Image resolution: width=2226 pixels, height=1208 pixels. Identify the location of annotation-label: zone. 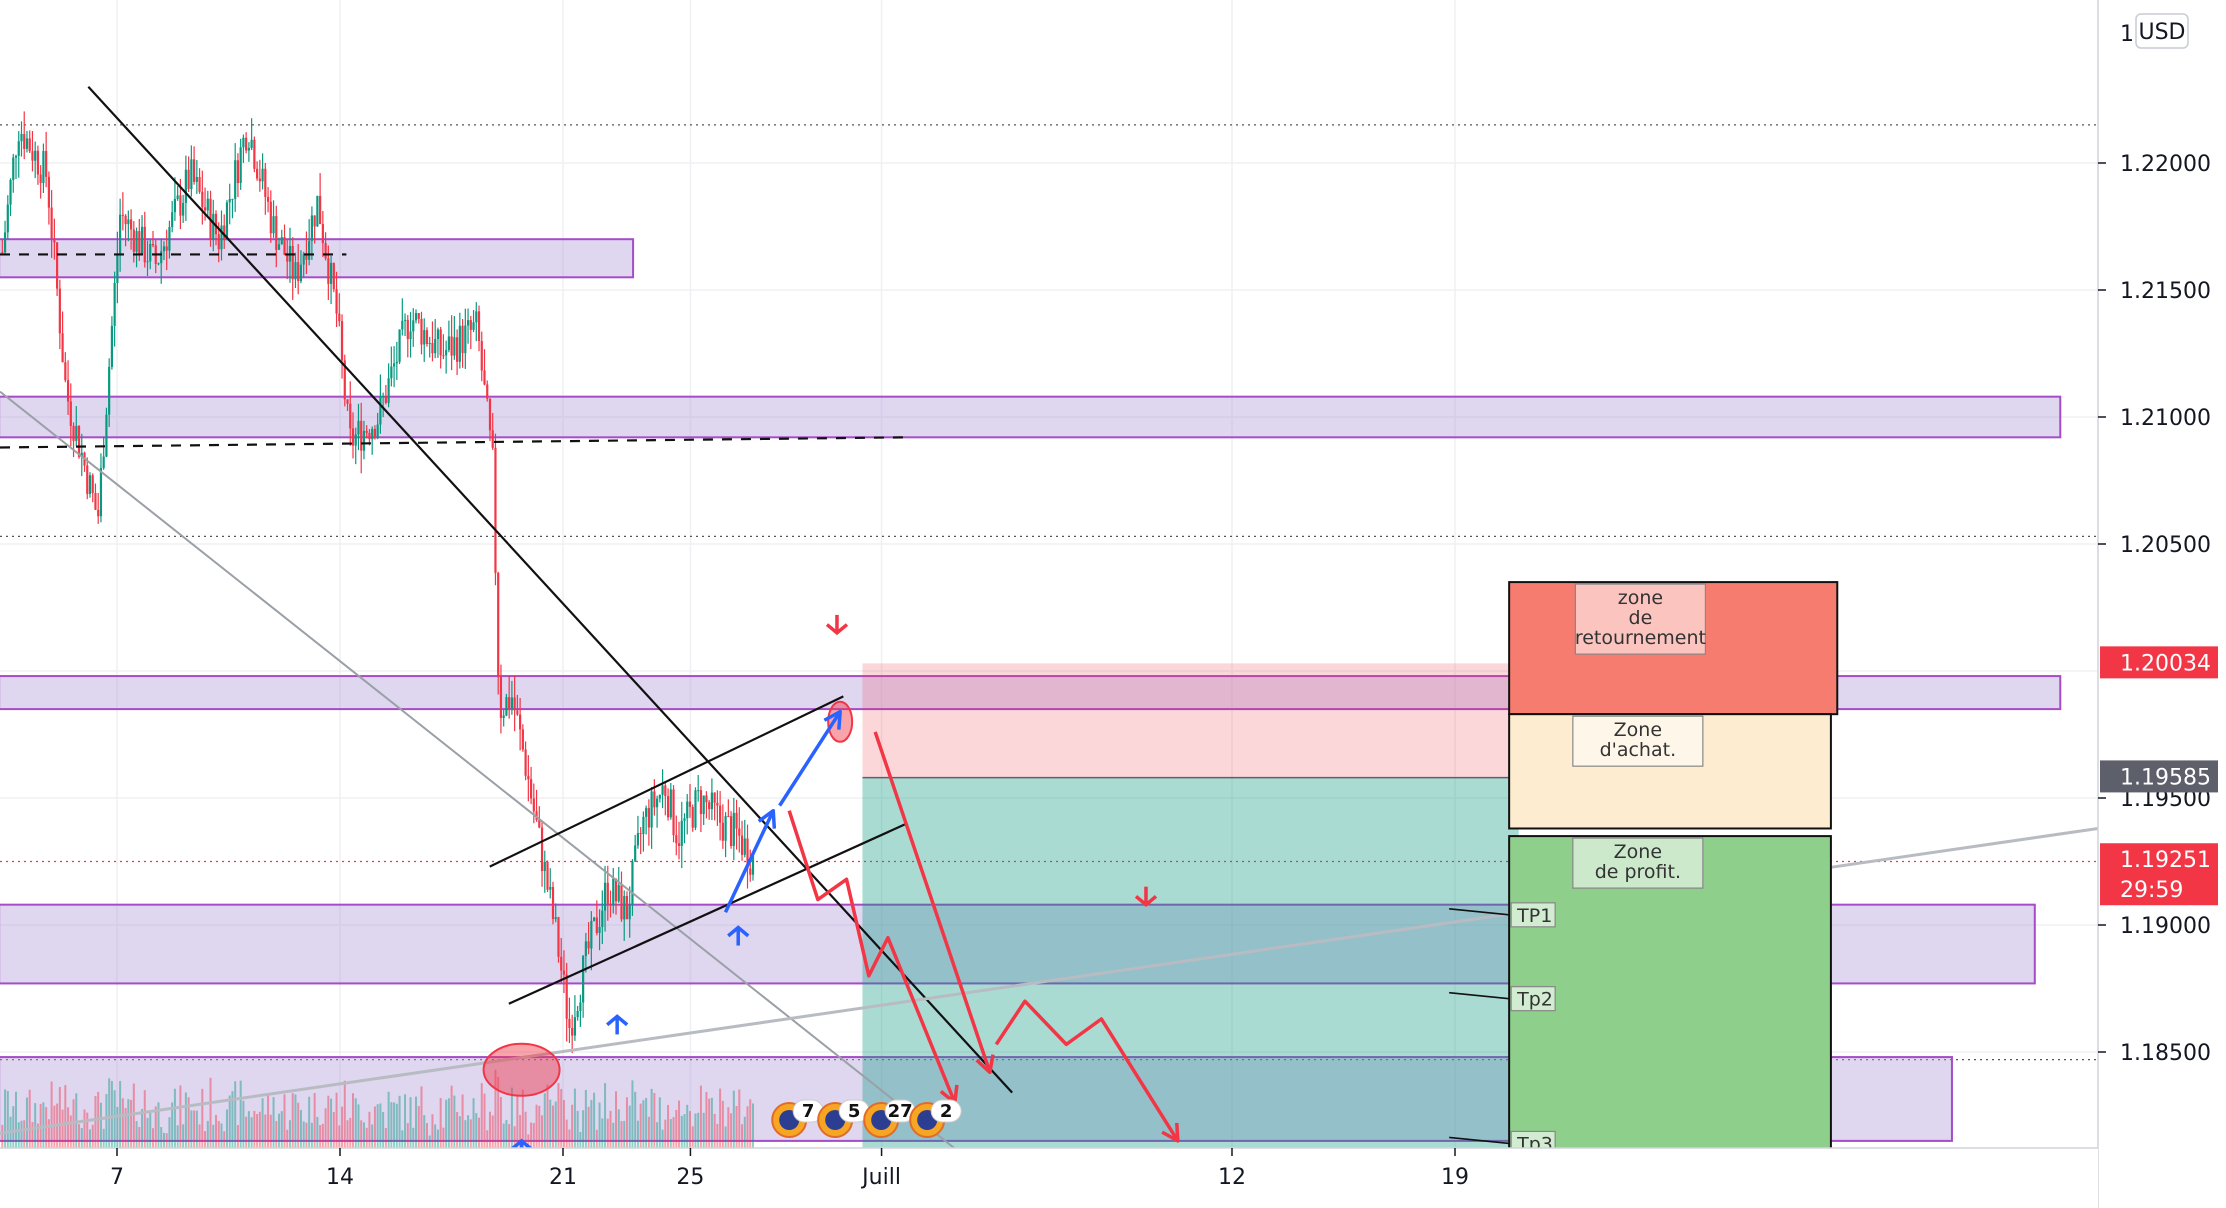
(1640, 598).